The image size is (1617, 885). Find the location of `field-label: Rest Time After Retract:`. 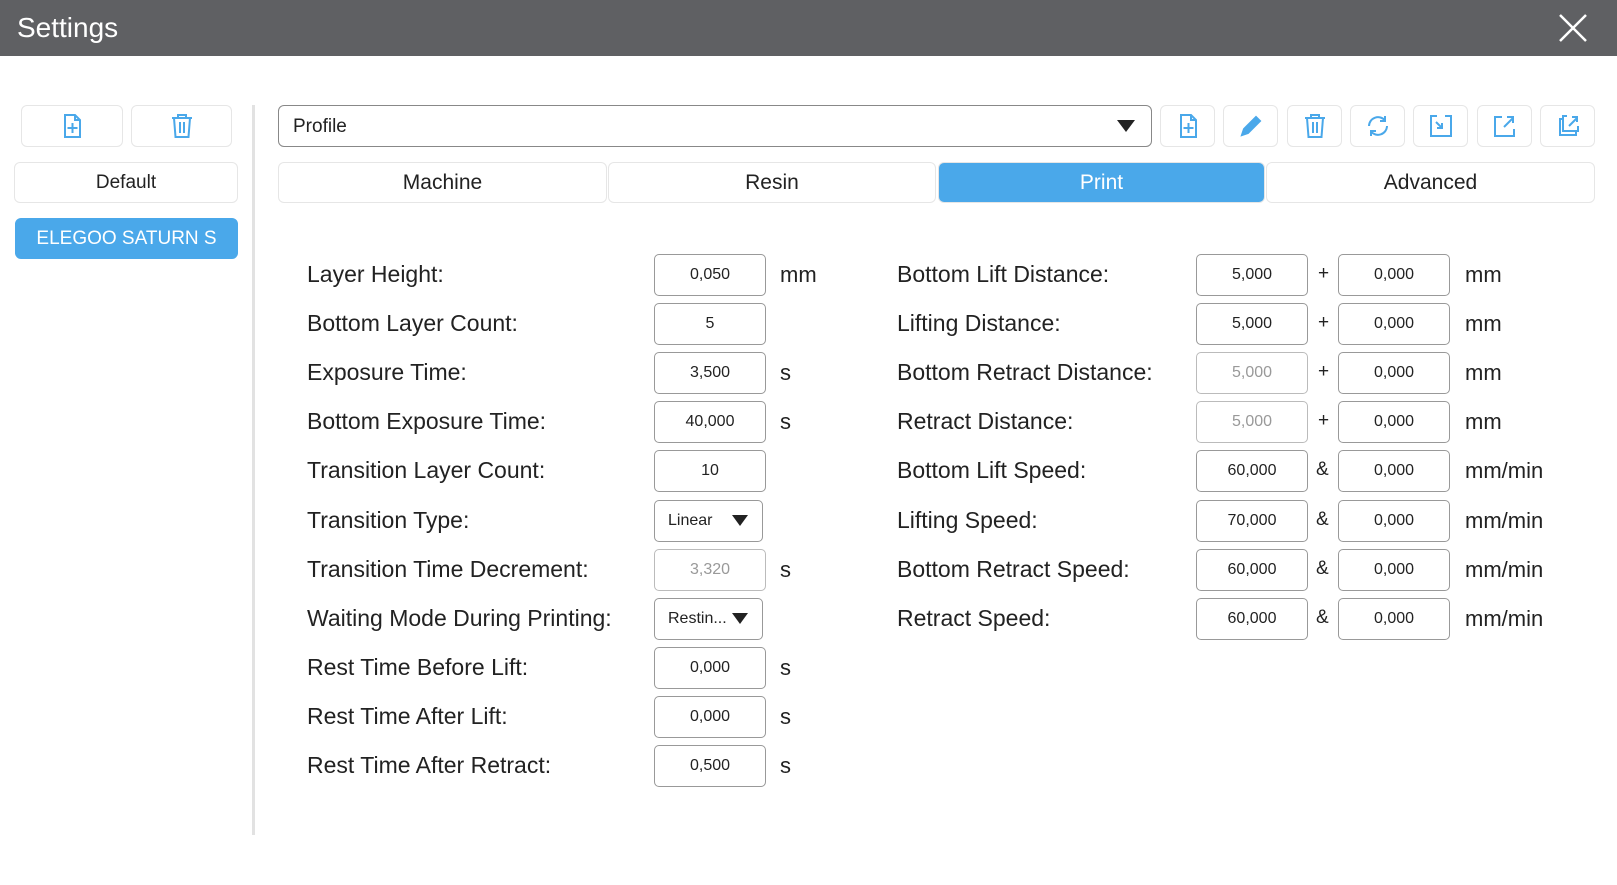

field-label: Rest Time After Retract: is located at coordinates (429, 765).